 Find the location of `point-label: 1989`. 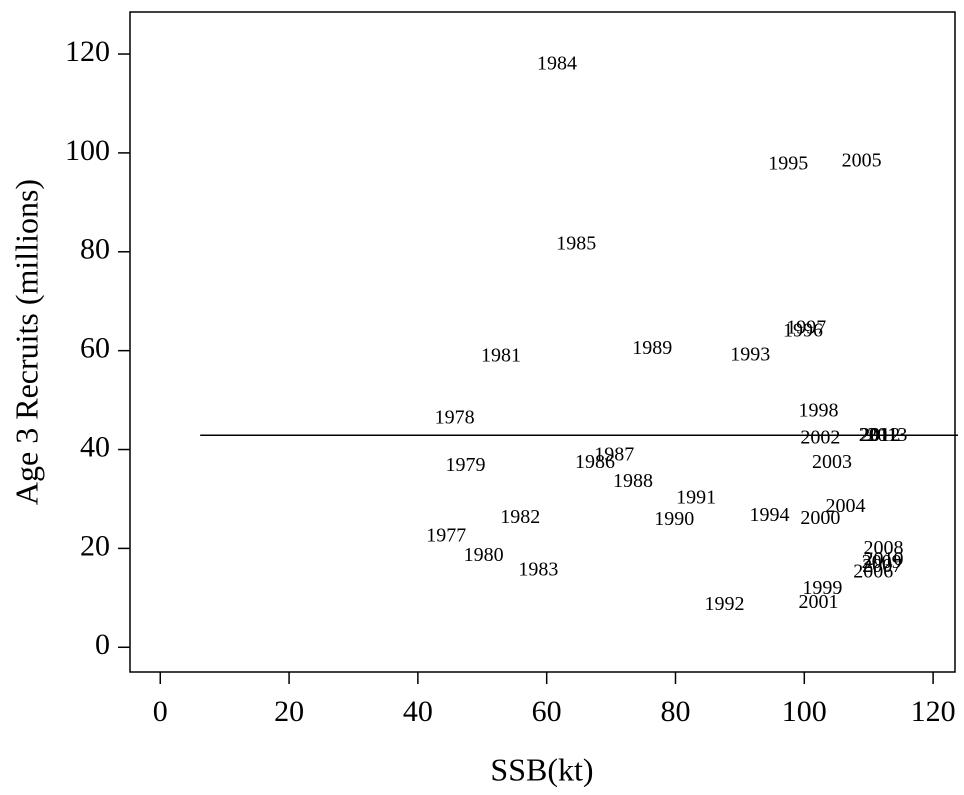

point-label: 1989 is located at coordinates (652, 348).